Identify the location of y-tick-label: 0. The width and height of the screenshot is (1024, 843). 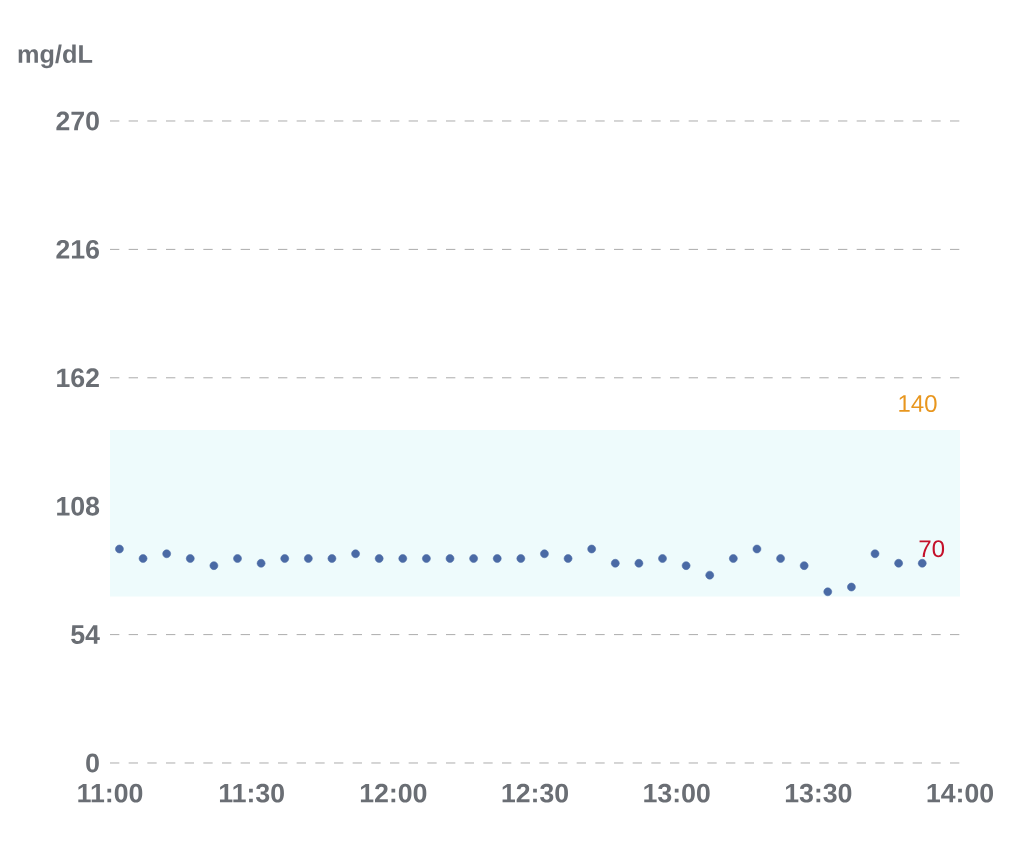
(92, 763).